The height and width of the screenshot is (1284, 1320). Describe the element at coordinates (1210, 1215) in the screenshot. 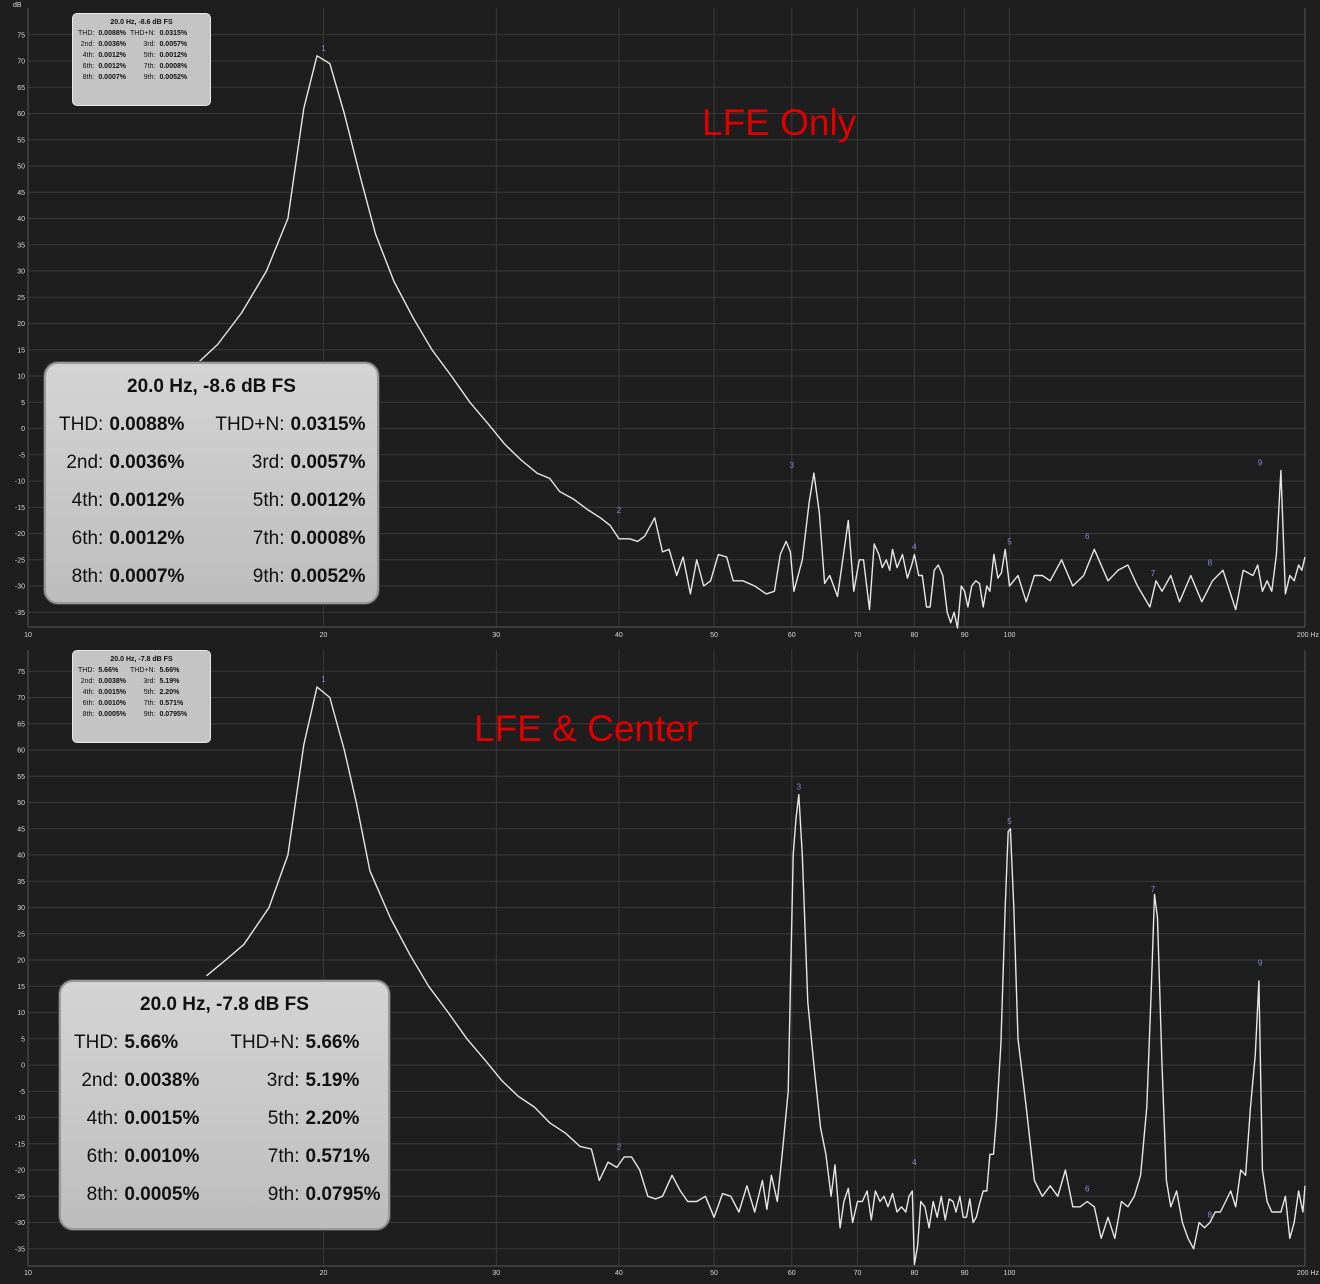

I see `harmonic-marker-label: 8` at that location.